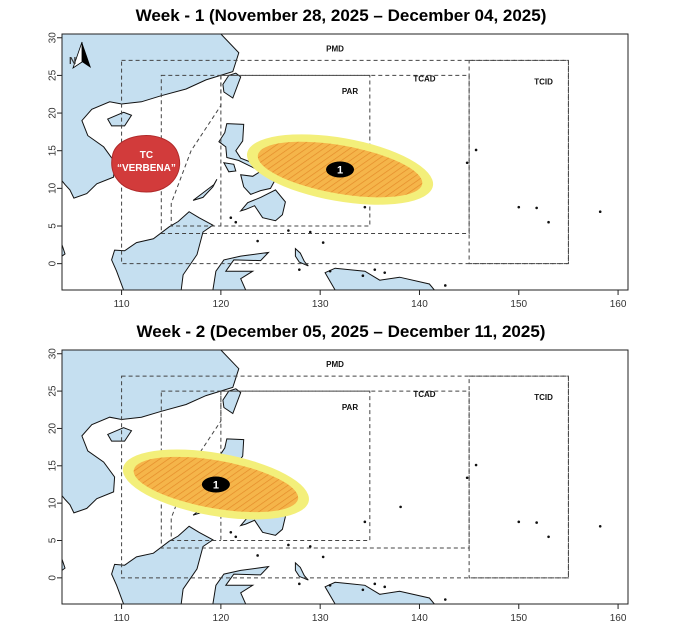  I want to click on land-palawan, so click(205, 190).